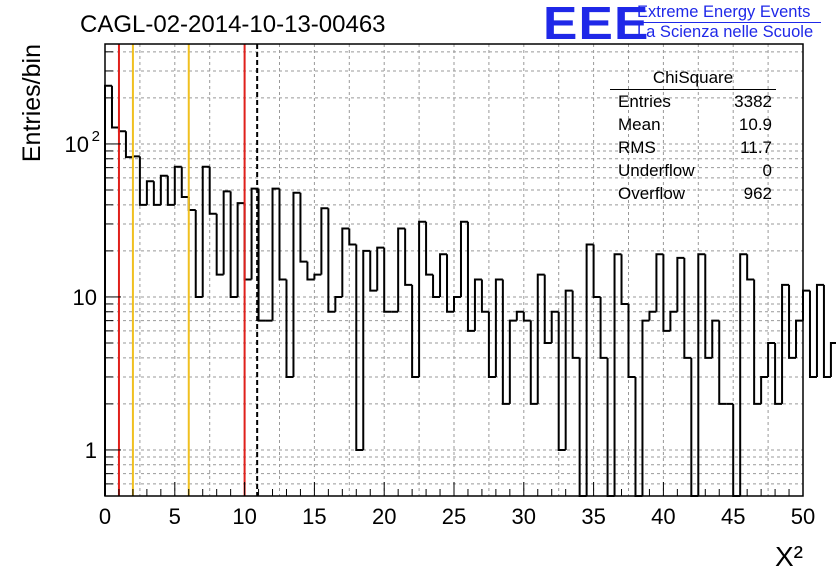  Describe the element at coordinates (755, 124) in the screenshot. I see `stats-value: 10.9` at that location.